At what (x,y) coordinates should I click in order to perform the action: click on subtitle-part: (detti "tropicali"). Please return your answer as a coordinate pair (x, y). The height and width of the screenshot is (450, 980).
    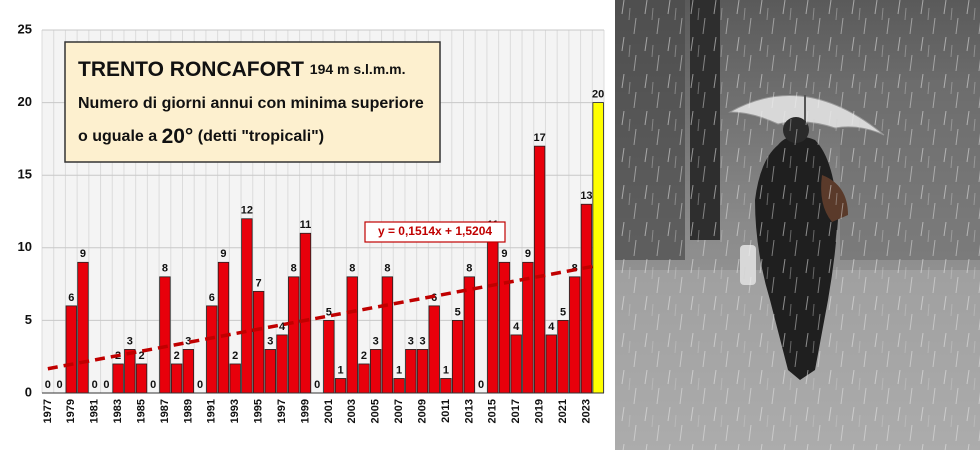
    Looking at the image, I should click on (261, 136).